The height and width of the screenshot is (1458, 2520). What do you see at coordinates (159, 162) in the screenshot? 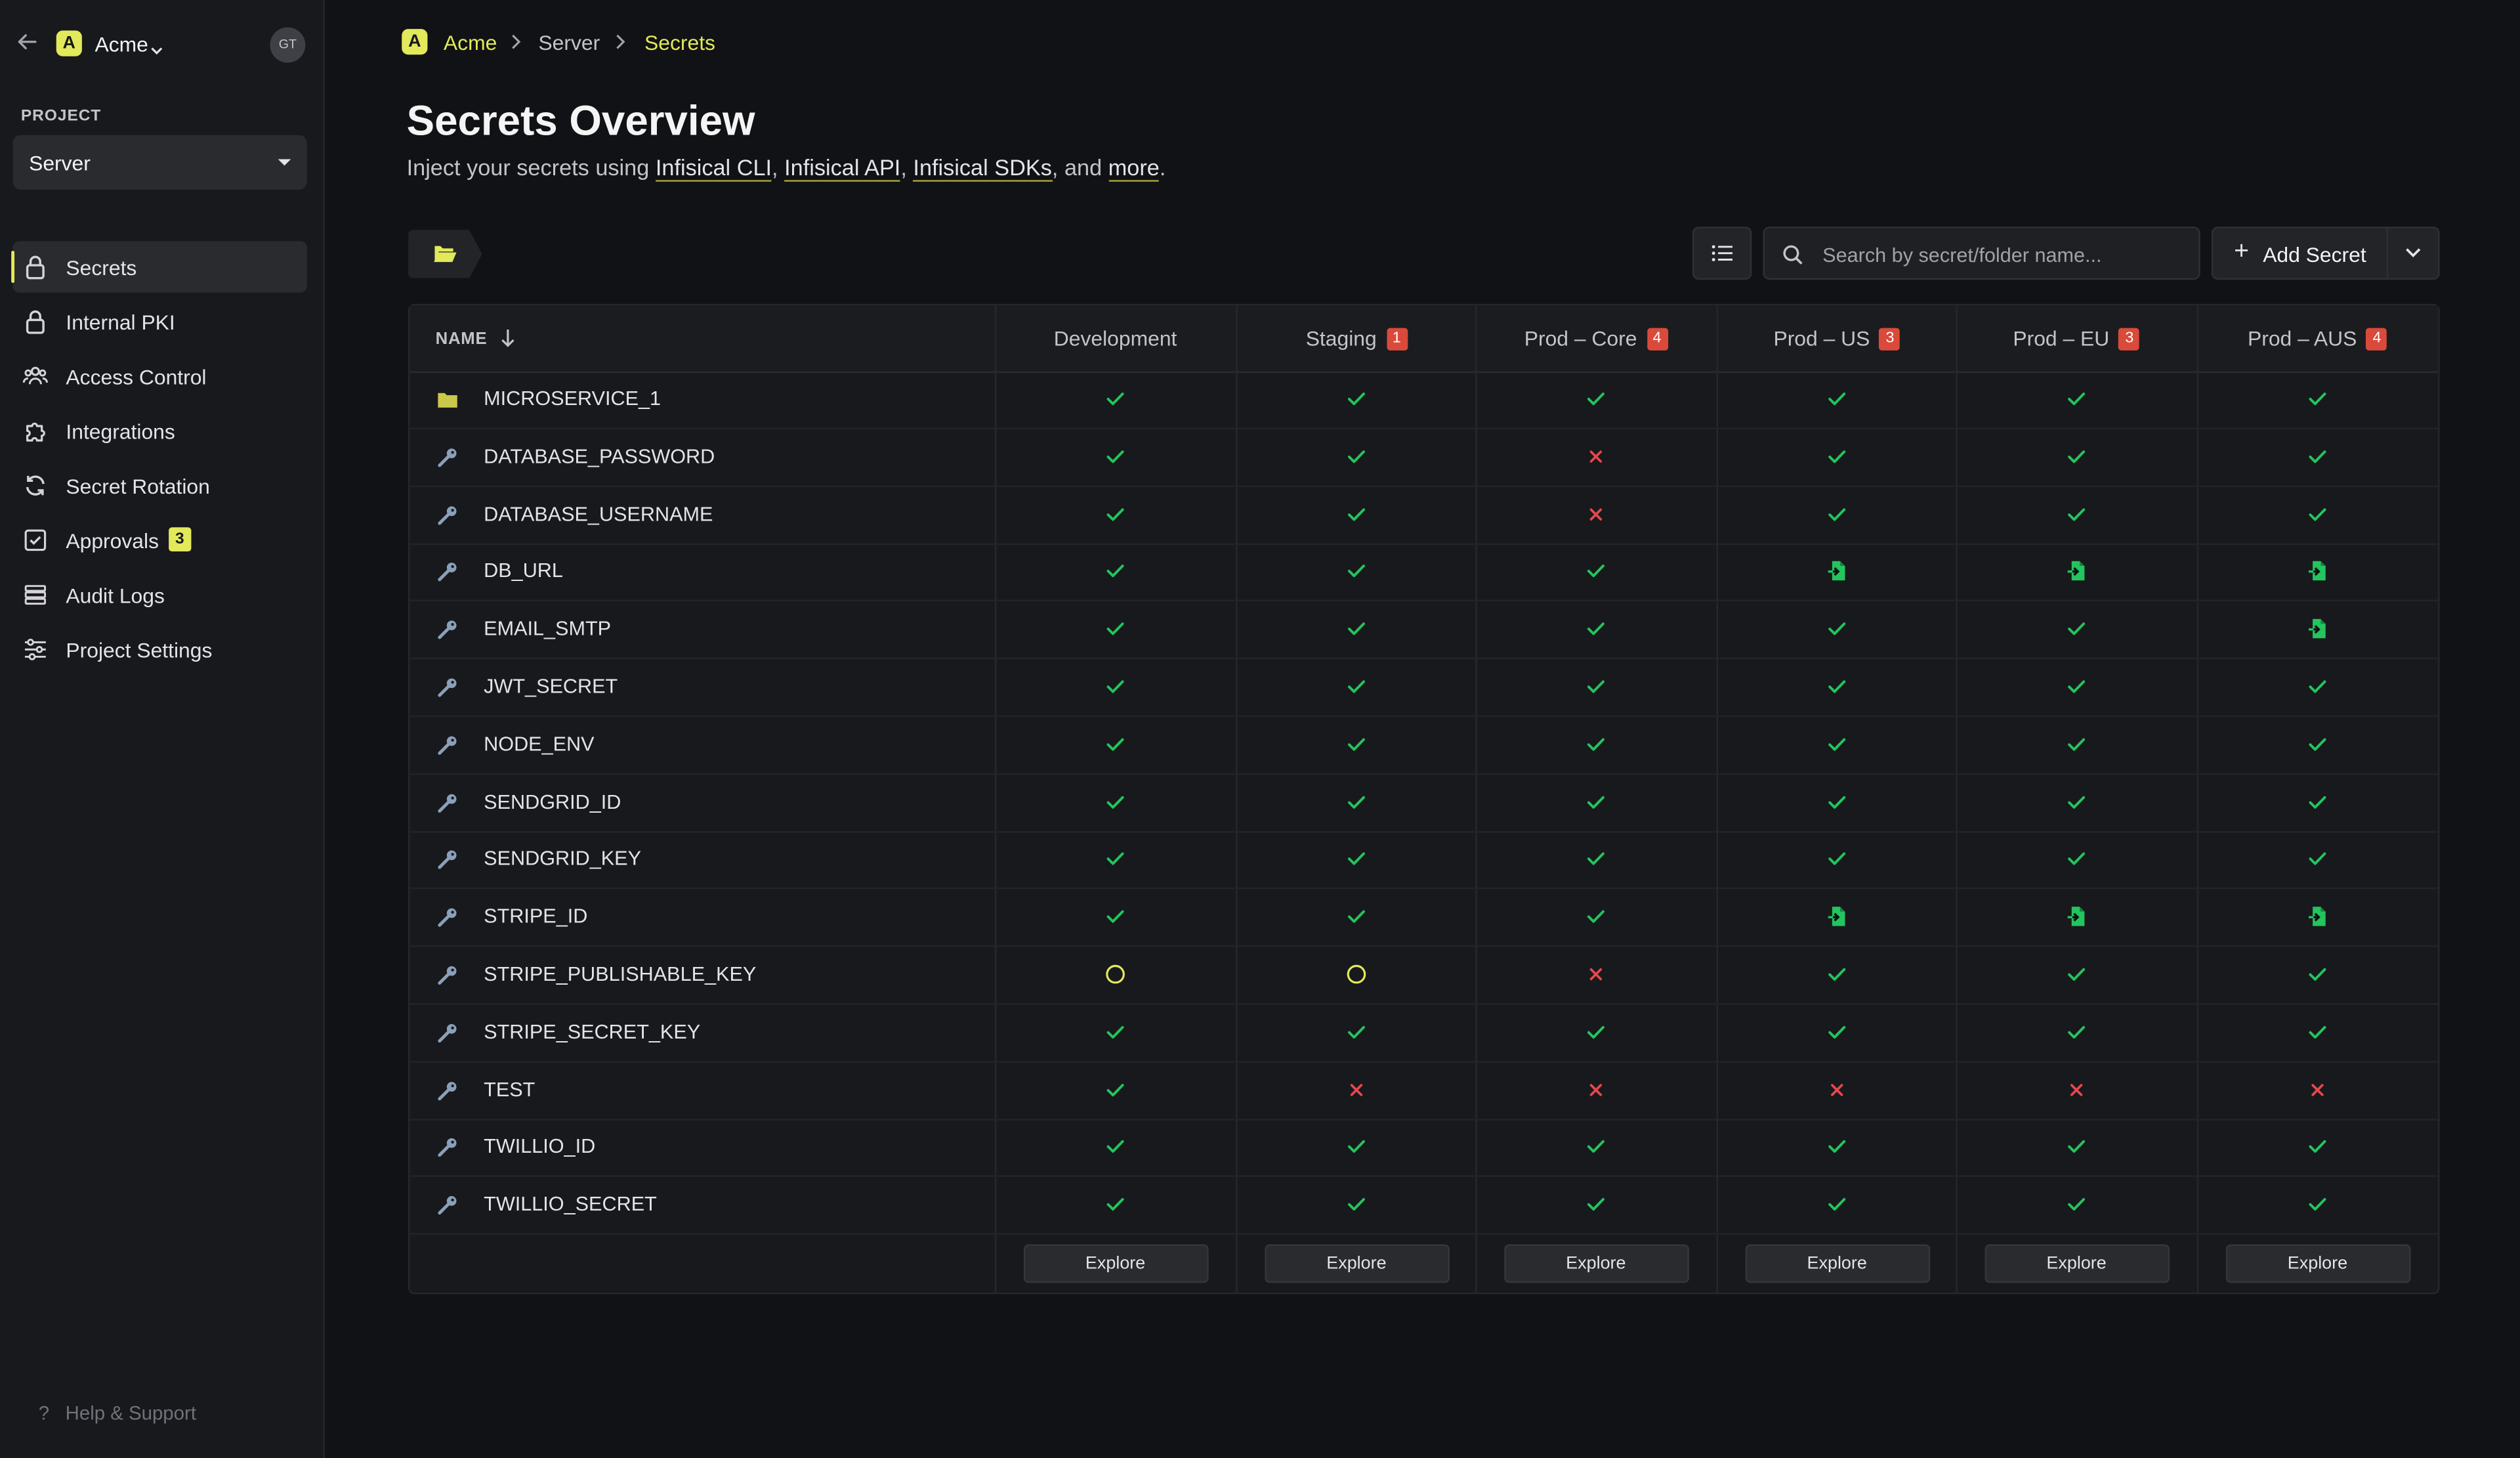
I see `project-select: Server` at bounding box center [159, 162].